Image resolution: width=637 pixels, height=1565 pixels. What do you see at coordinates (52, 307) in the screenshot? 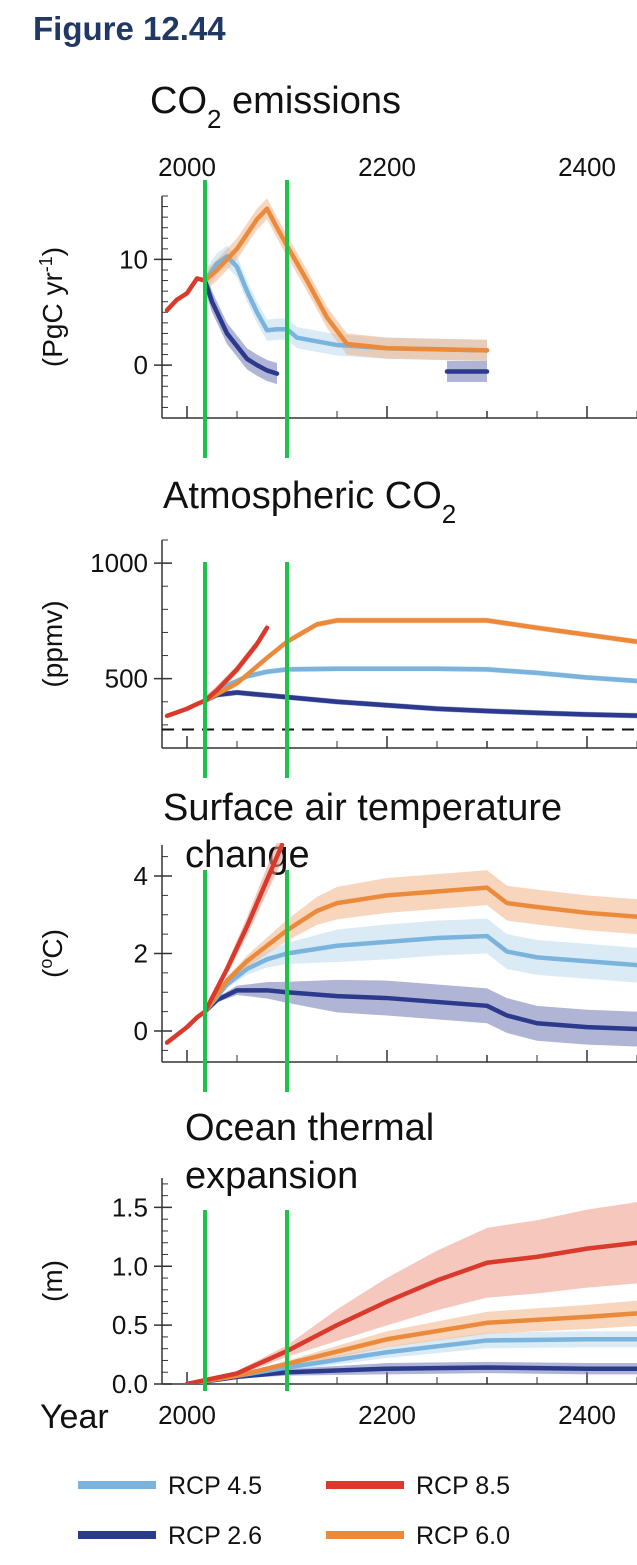
I see `y-axis-label: (PgC yr-1)` at bounding box center [52, 307].